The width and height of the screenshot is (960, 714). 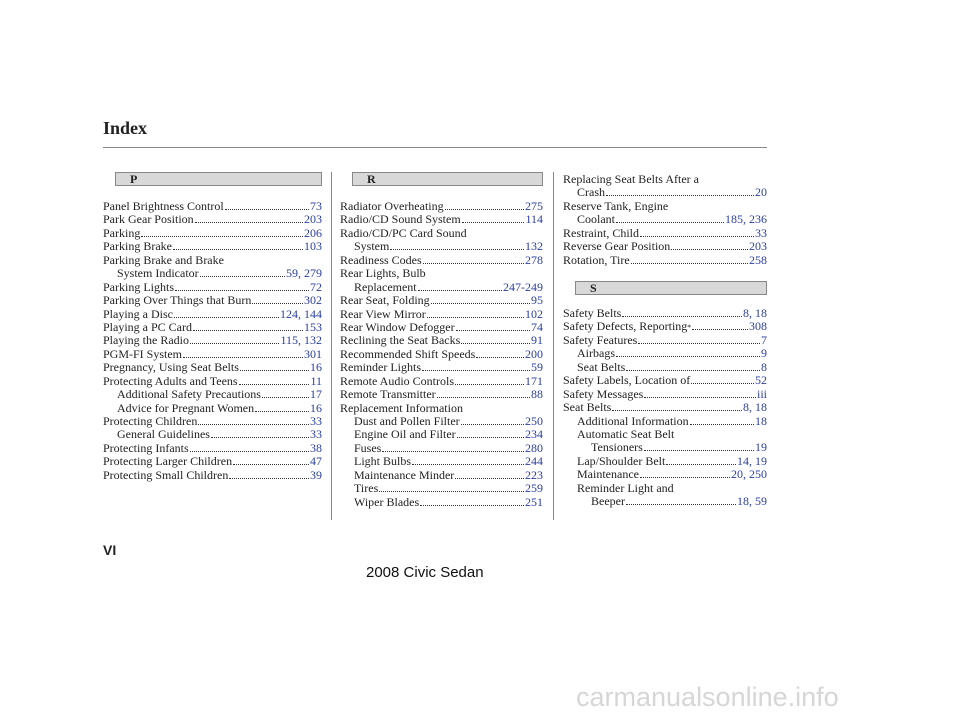 I want to click on page-ref: 308, so click(x=758, y=326).